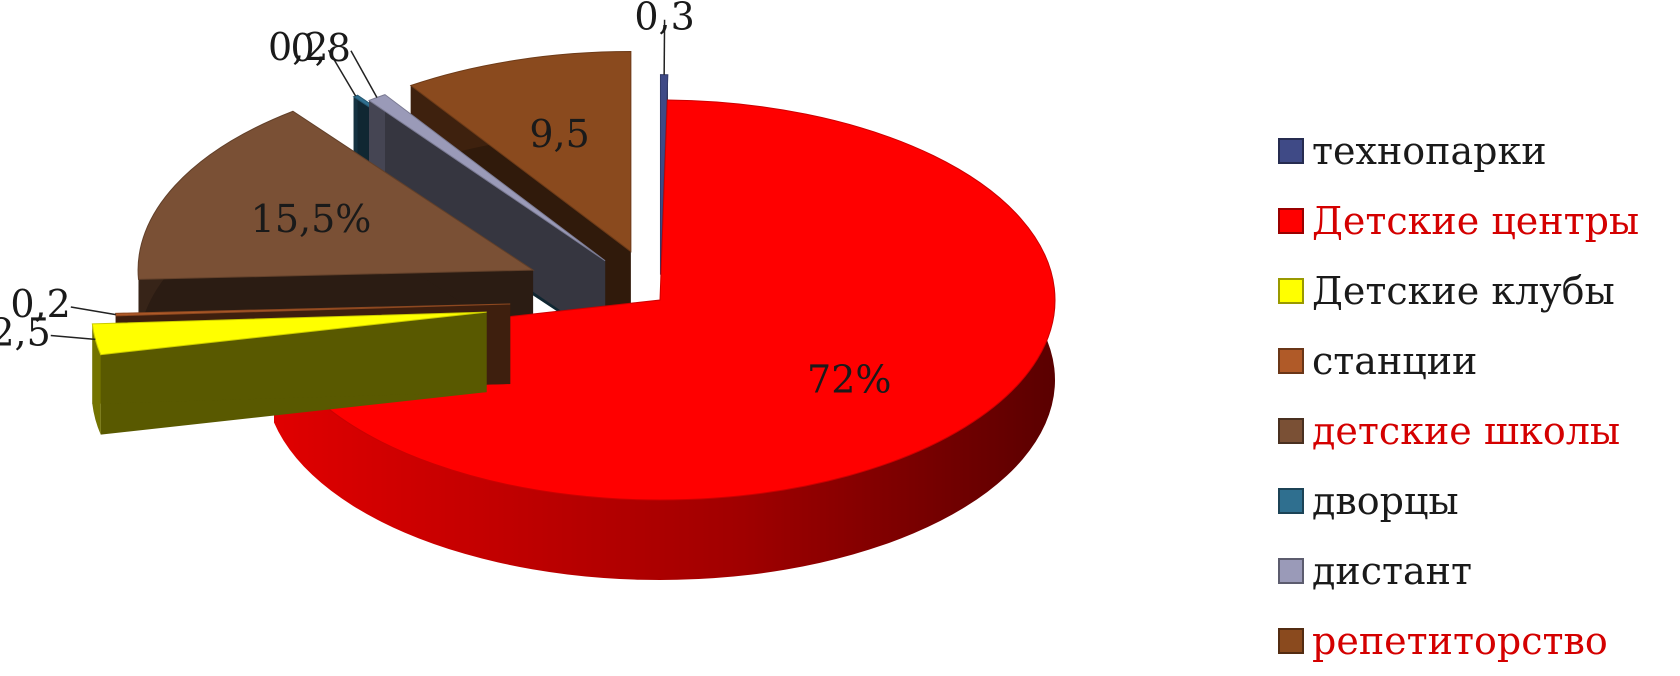  I want to click on data-label: 0,3, so click(664, 19).